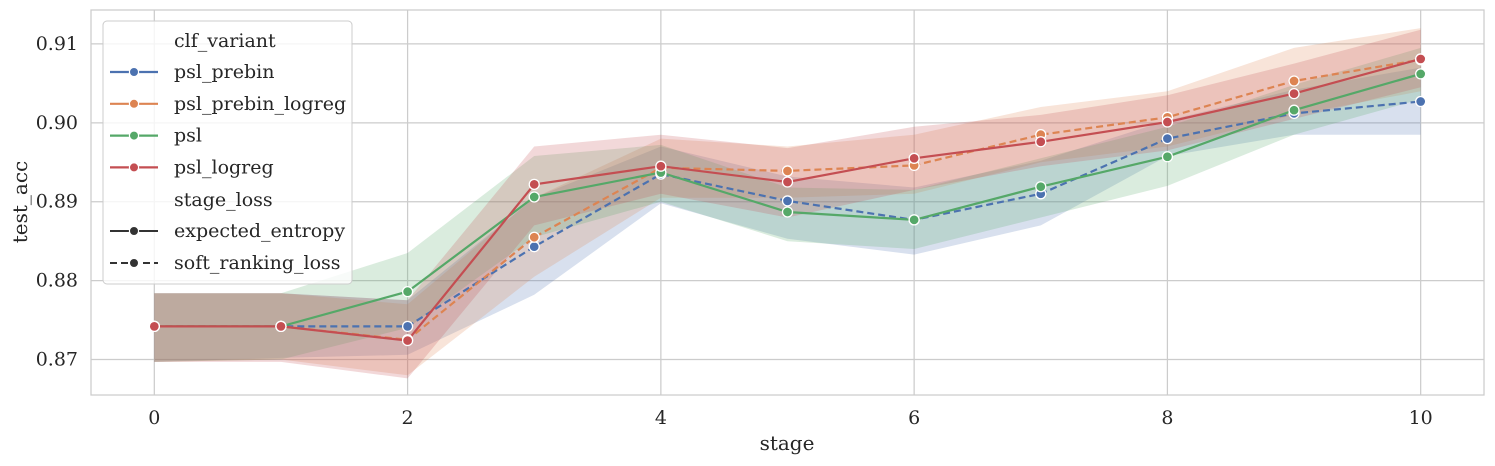 This screenshot has height=466, width=1495. Describe the element at coordinates (57, 44) in the screenshot. I see `y-tick-label: 0.91` at that location.